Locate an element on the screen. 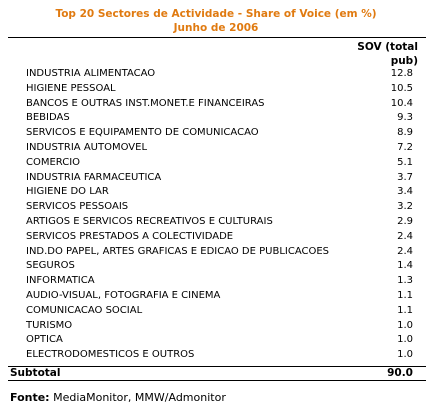  table-row: SERVICOS E EQUIPAMENTO DE COMUNICACAO 8.9 is located at coordinates (219, 133).